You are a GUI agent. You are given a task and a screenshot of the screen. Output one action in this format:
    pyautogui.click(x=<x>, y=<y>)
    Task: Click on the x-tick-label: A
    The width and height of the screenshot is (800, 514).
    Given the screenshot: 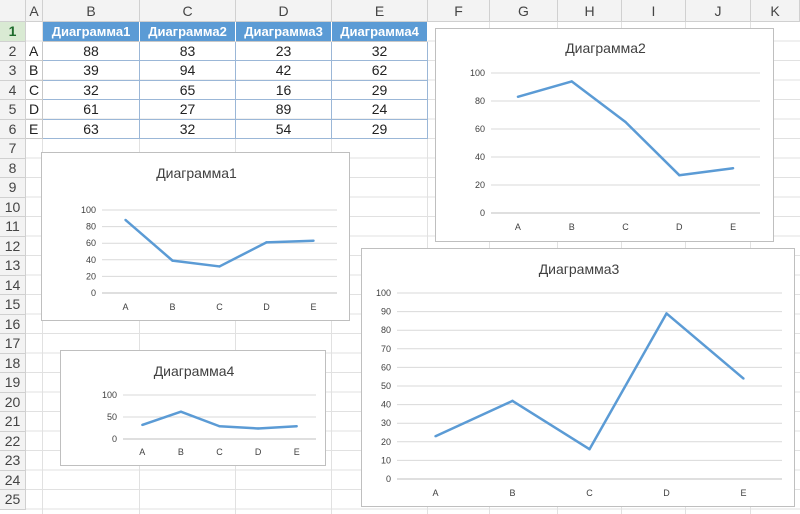 What is the action you would take?
    pyautogui.click(x=518, y=227)
    